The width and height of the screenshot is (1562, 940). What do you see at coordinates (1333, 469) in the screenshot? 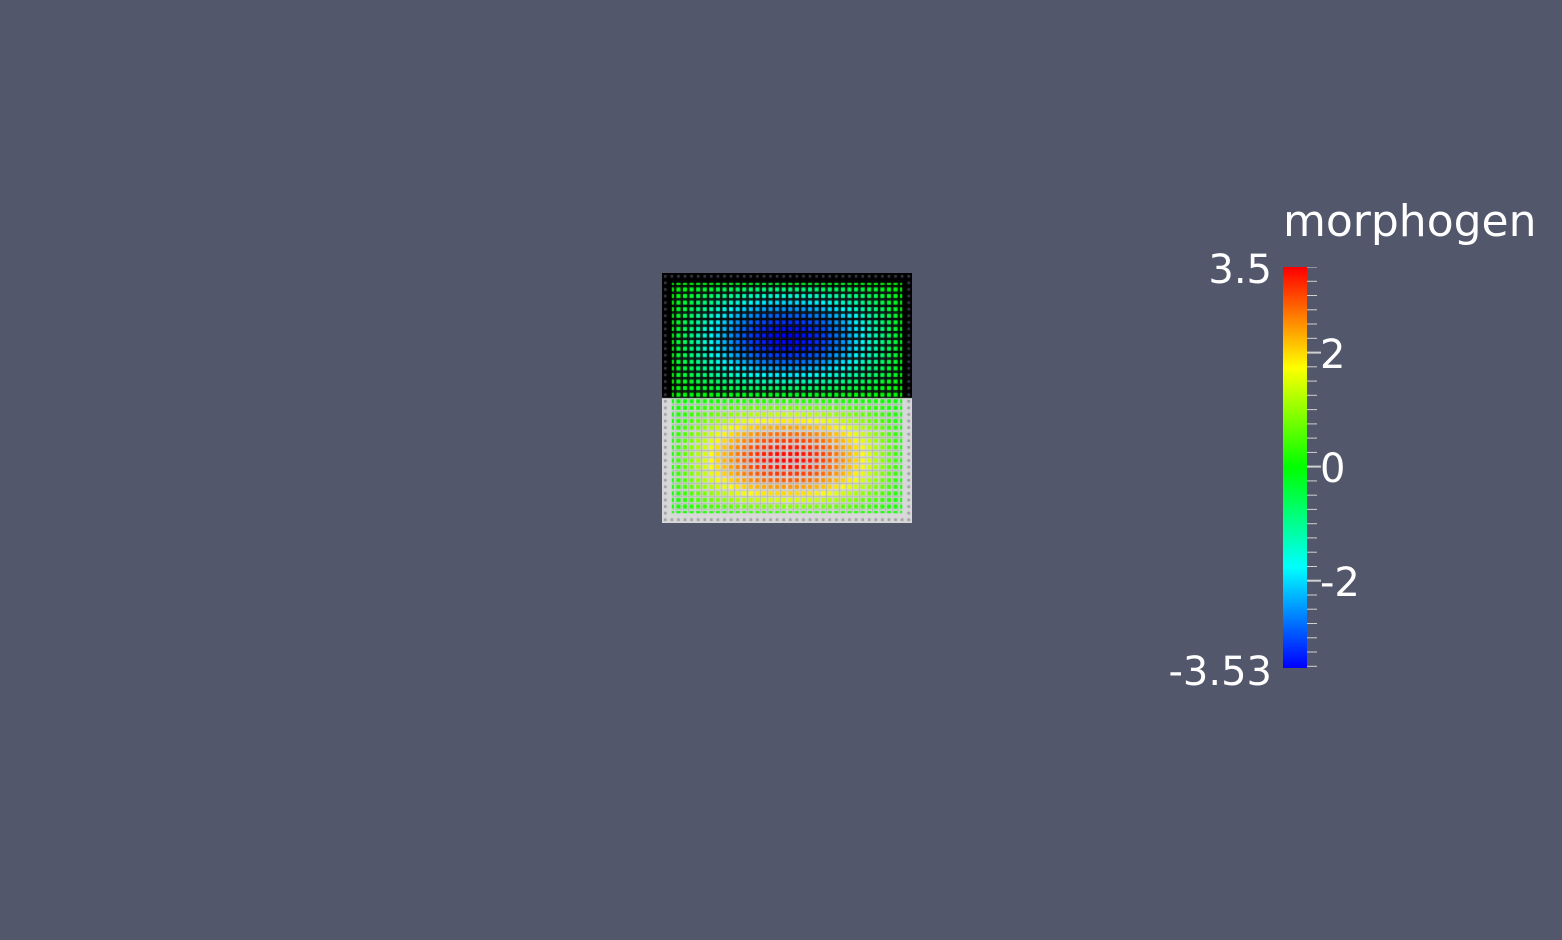
I see `colorbar-tick-label-0: 0` at bounding box center [1333, 469].